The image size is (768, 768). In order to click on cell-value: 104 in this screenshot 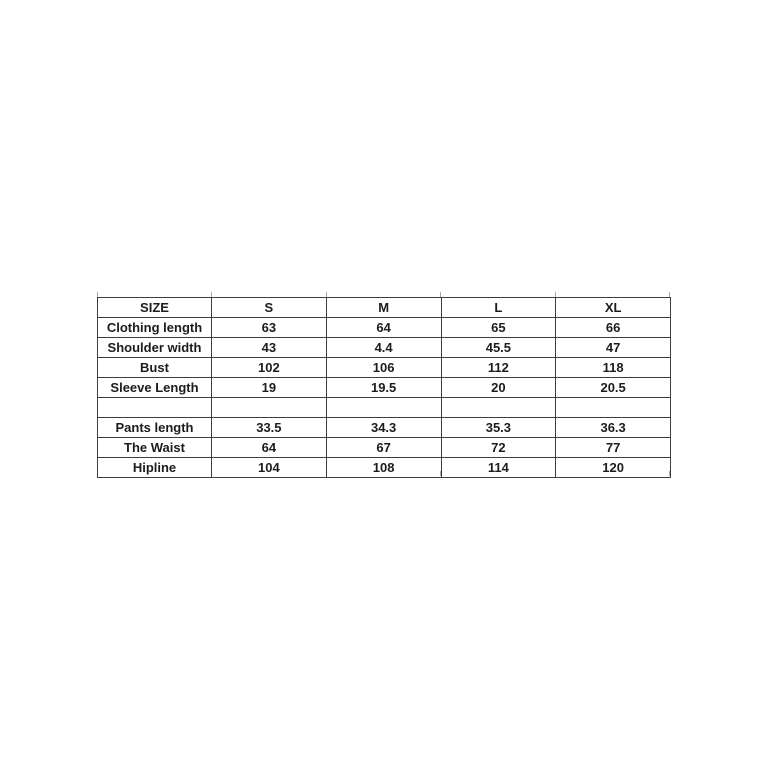, I will do `click(269, 467)`.